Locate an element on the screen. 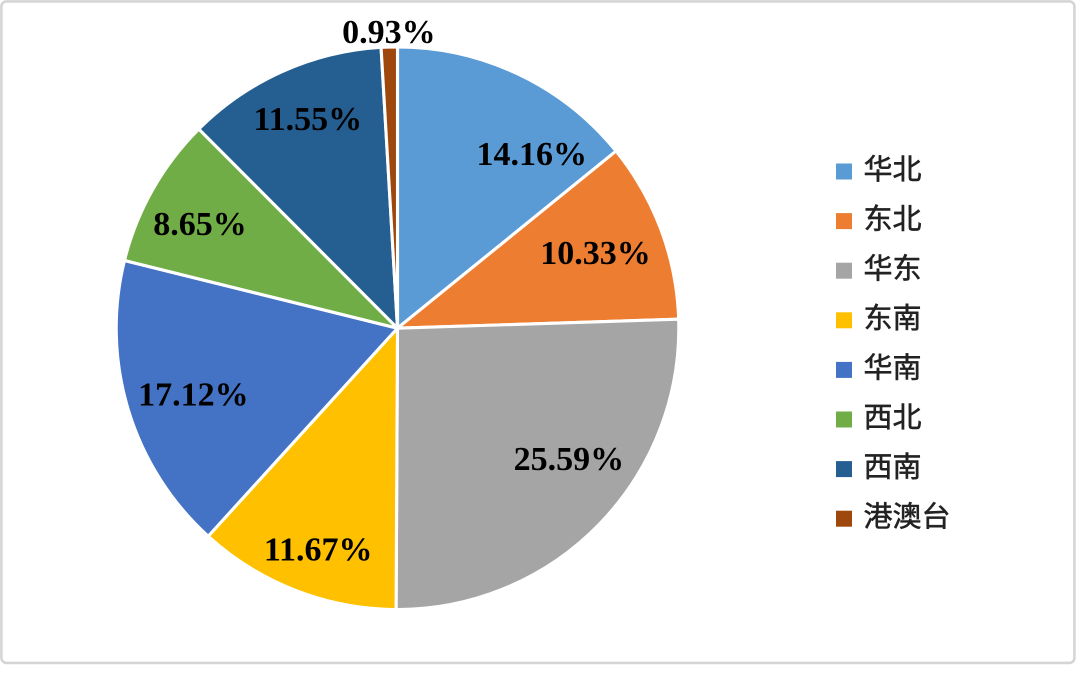 The height and width of the screenshot is (674, 1080). svg-text: 25.59% is located at coordinates (569, 459).